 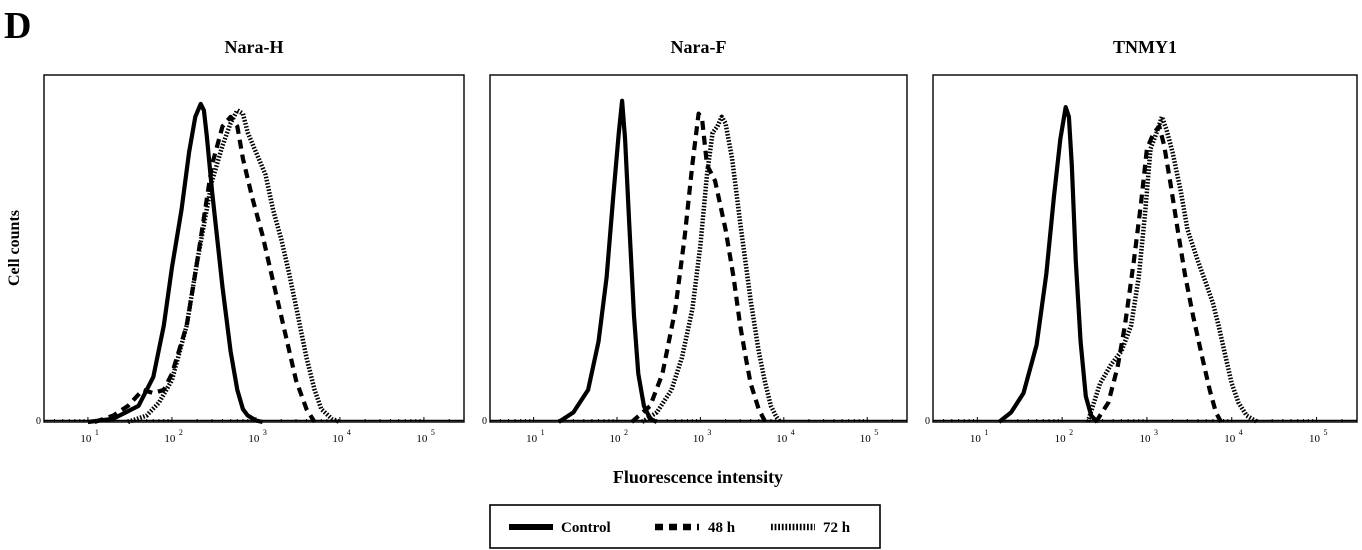 What do you see at coordinates (722, 528) in the screenshot?
I see `legend-label: 48 h` at bounding box center [722, 528].